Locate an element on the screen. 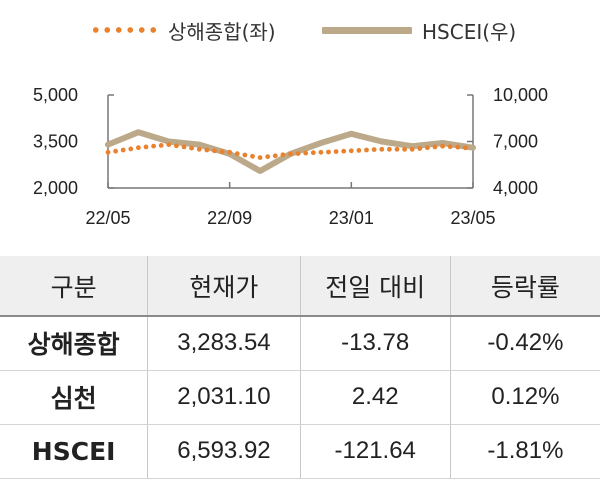  table-row: HSCEI 6,593.92 -121.64 -1.81% is located at coordinates (300, 451).